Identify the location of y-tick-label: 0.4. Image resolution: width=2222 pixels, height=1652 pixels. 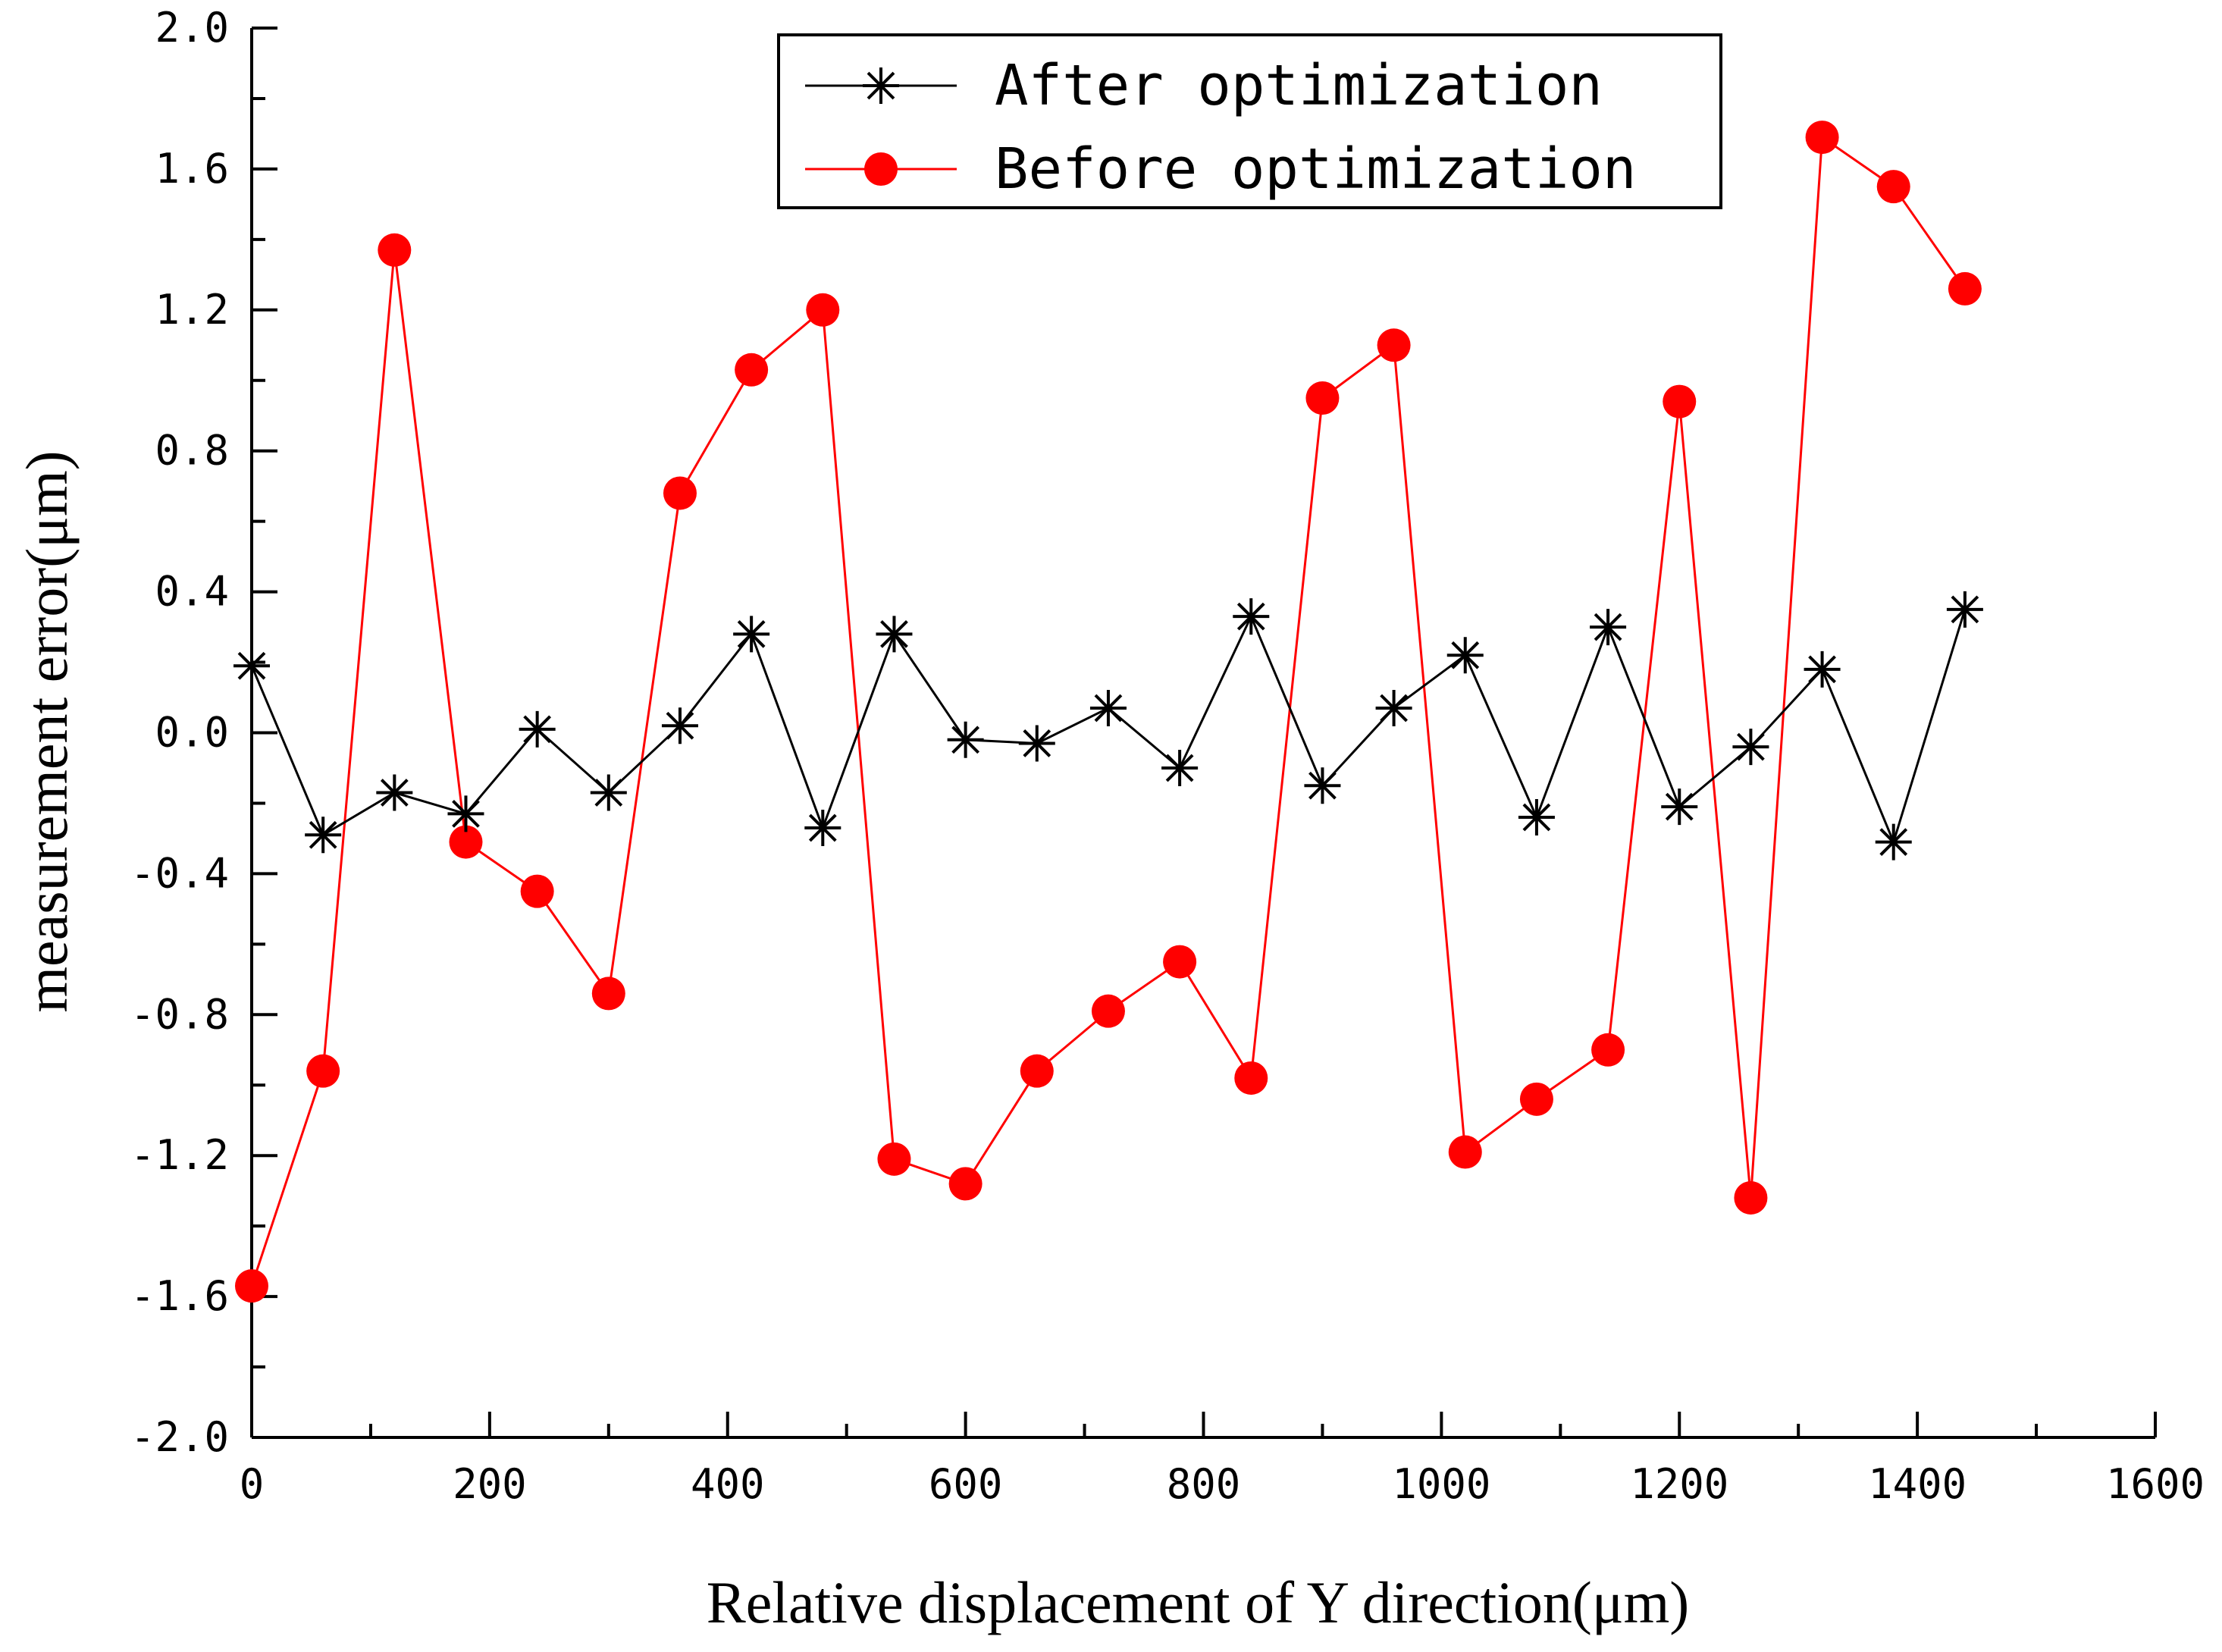
(192, 592).